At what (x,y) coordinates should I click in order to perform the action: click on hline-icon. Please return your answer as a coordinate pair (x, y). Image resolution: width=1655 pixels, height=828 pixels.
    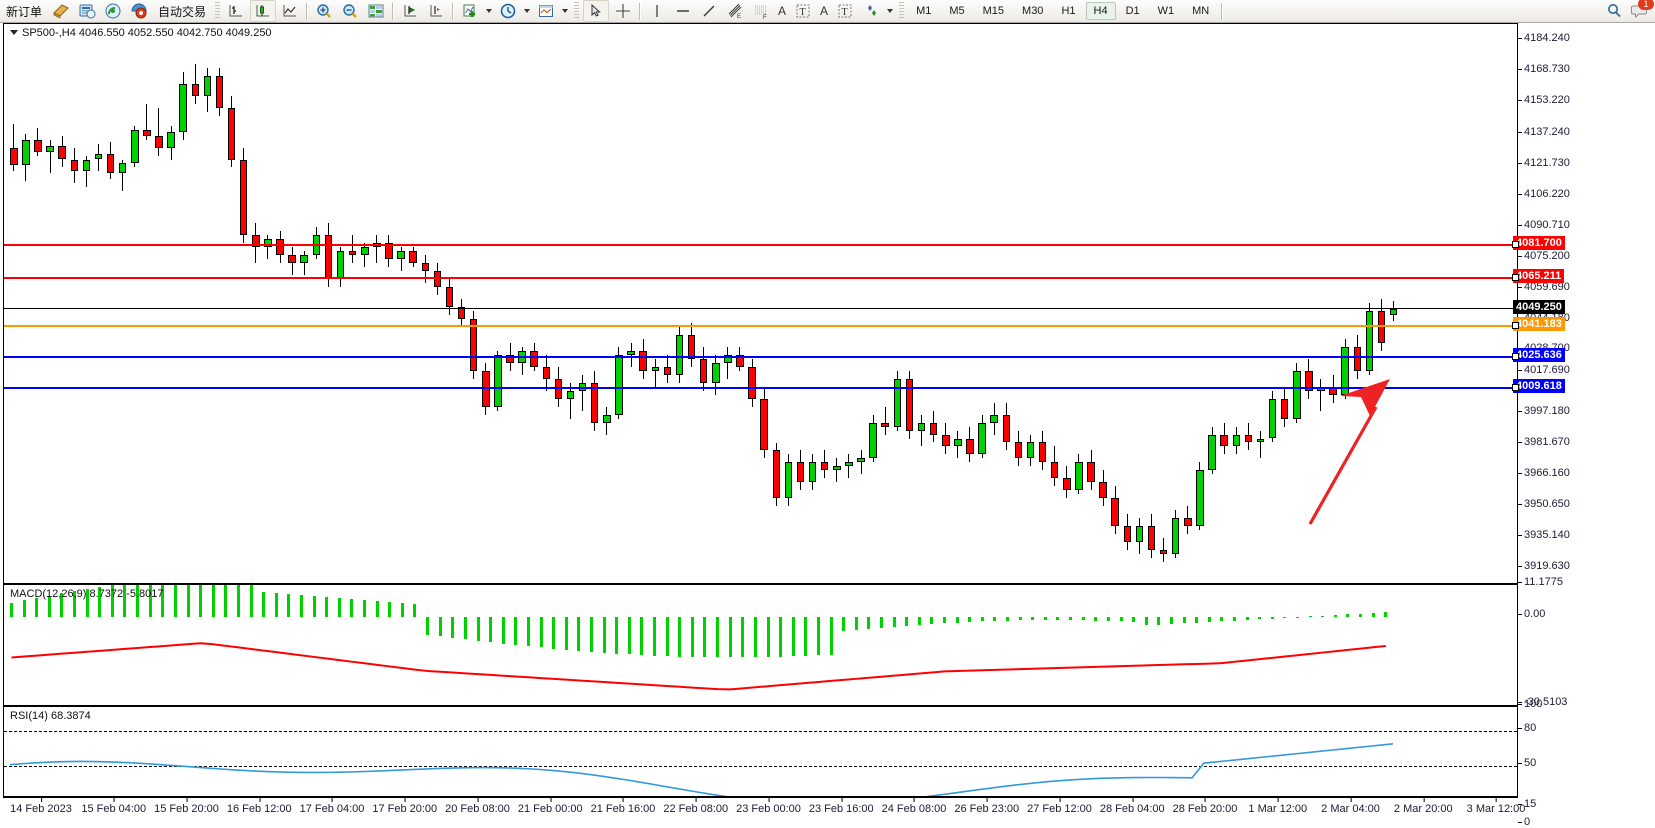
    Looking at the image, I should click on (683, 11).